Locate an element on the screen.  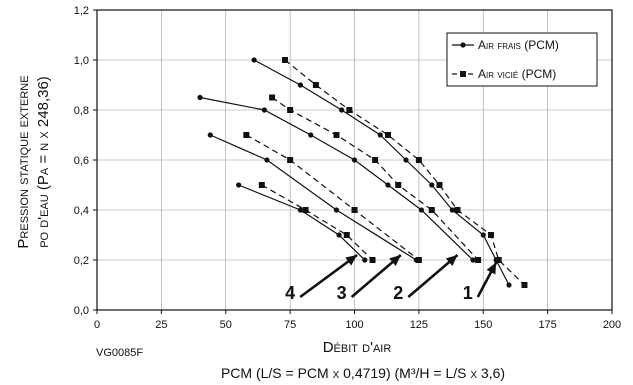
x-tick-label: 150 is located at coordinates (483, 325).